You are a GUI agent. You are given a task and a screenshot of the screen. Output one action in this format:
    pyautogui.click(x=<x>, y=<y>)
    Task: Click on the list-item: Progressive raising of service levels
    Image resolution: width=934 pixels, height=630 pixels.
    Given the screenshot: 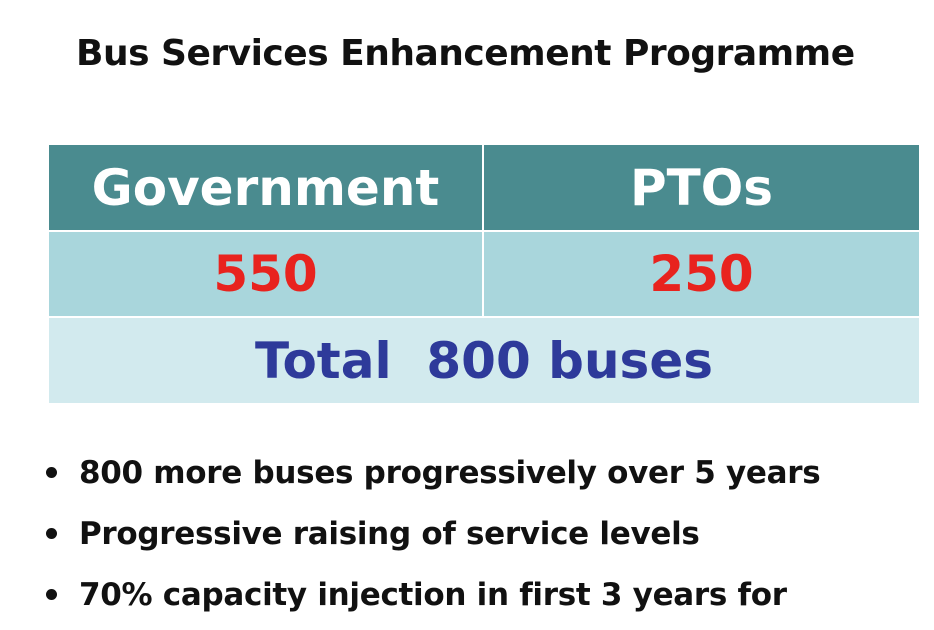 What is the action you would take?
    pyautogui.click(x=429, y=533)
    